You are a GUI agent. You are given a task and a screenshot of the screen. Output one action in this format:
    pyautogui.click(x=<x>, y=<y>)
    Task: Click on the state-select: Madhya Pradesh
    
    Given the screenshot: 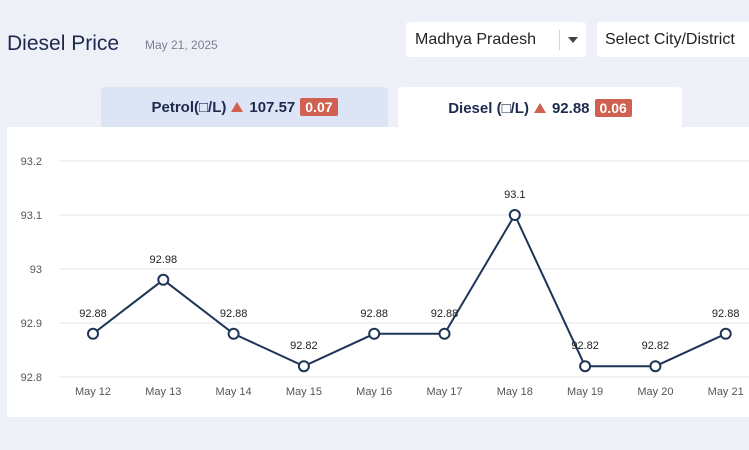 What is the action you would take?
    pyautogui.click(x=496, y=39)
    